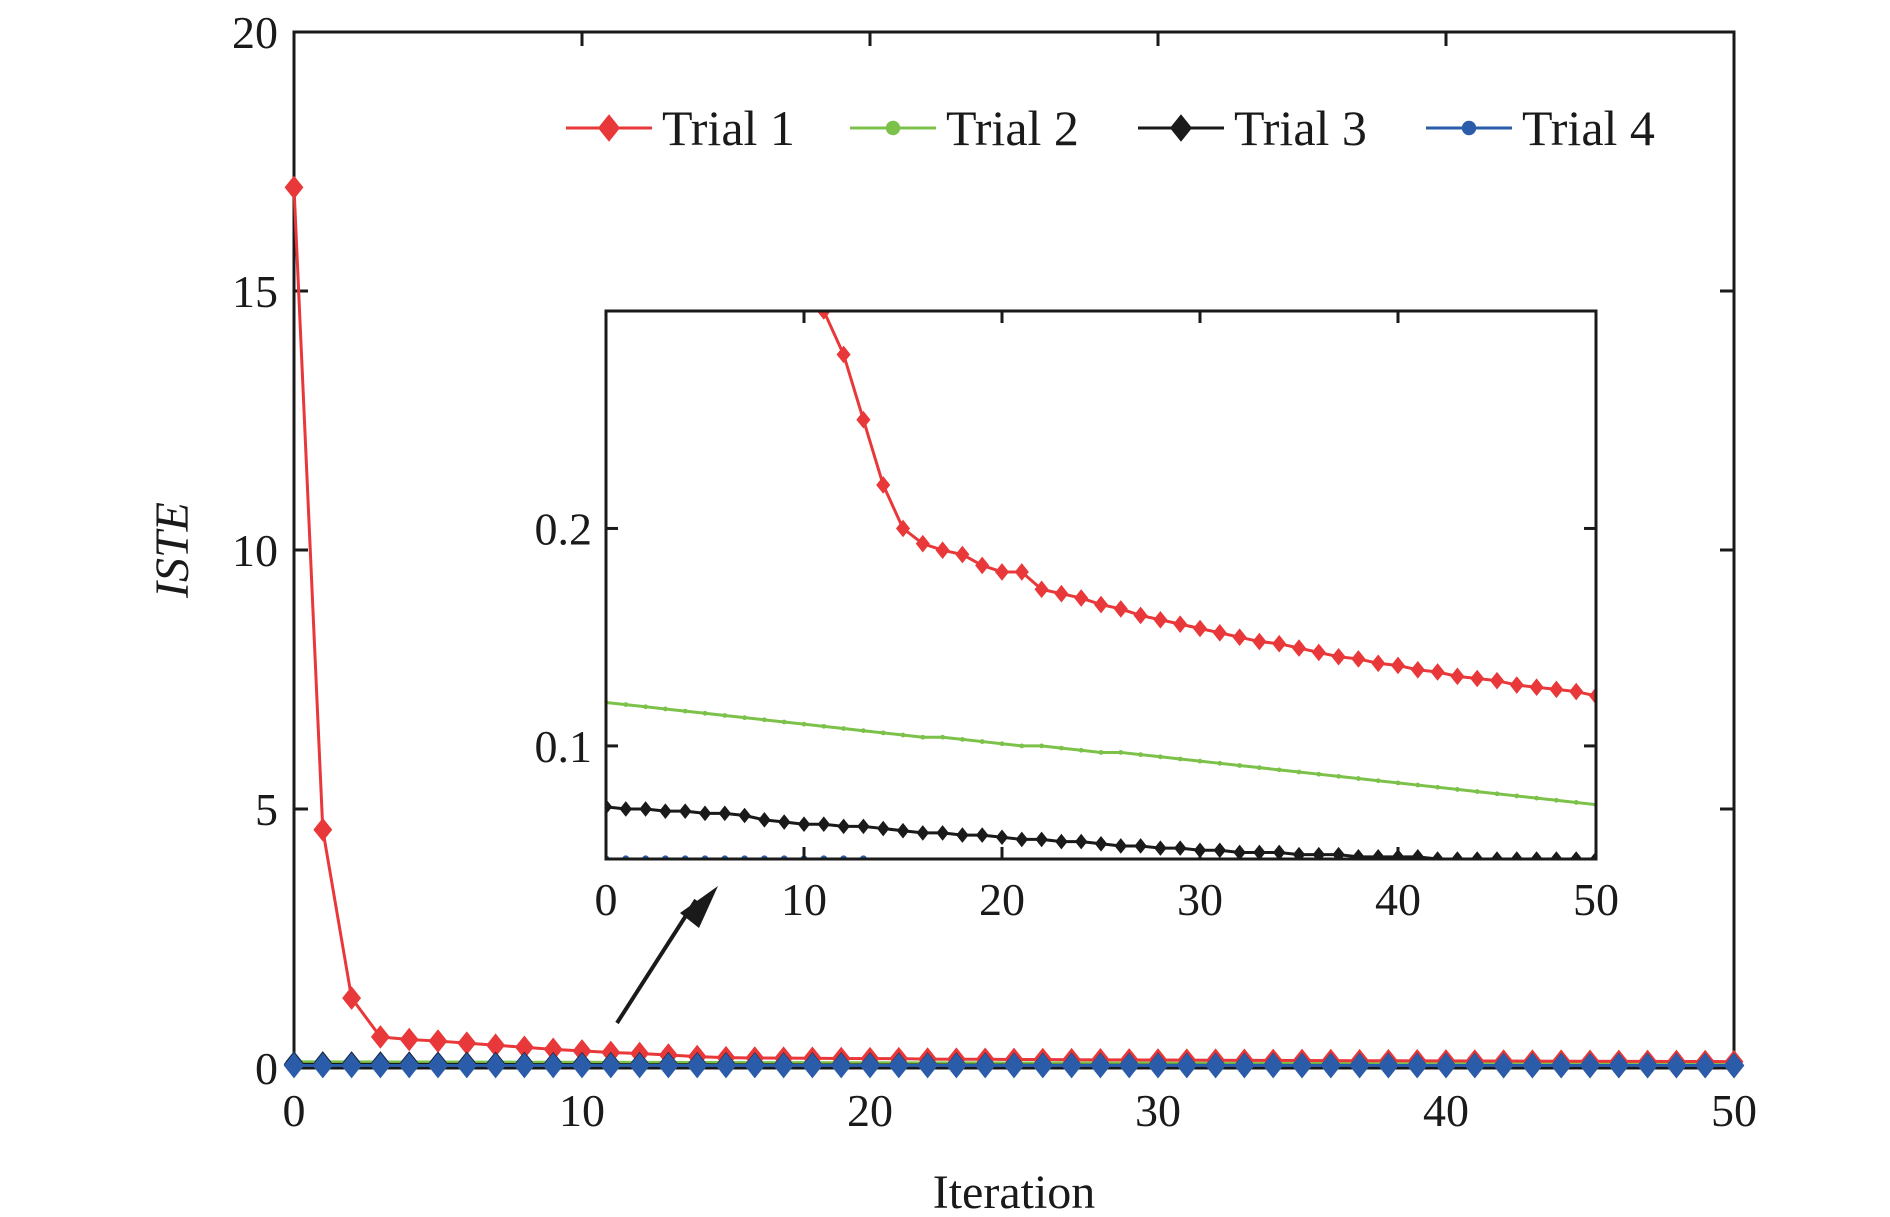 The image size is (1890, 1217). Describe the element at coordinates (266, 809) in the screenshot. I see `y-tick-label: 5` at that location.